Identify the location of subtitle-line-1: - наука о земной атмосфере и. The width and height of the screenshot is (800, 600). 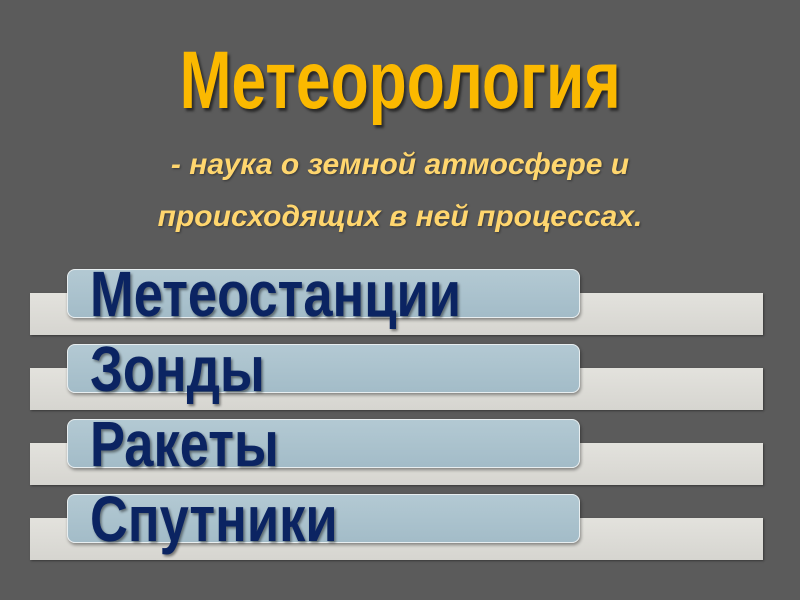
(400, 164).